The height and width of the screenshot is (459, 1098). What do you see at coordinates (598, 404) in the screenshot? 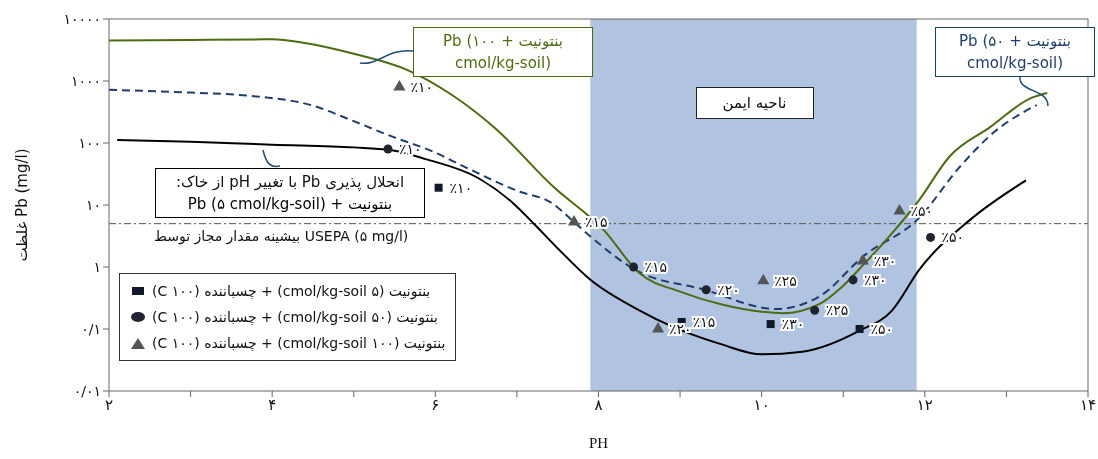
I see `x-tick-label: ۸` at bounding box center [598, 404].